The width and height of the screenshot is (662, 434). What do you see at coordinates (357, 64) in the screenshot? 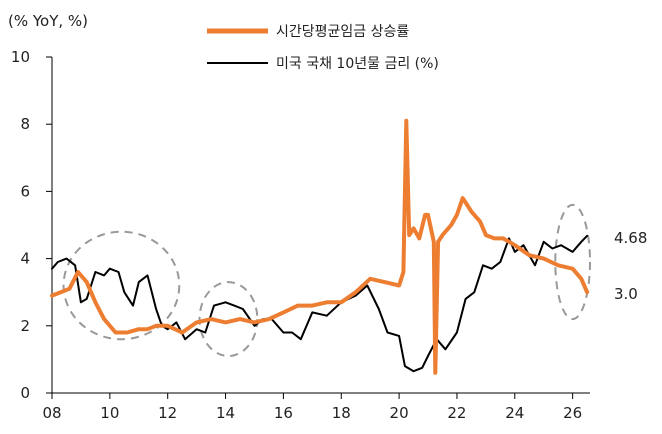
I see `legend-label: 미국 국채 10년물 금리 (%)` at bounding box center [357, 64].